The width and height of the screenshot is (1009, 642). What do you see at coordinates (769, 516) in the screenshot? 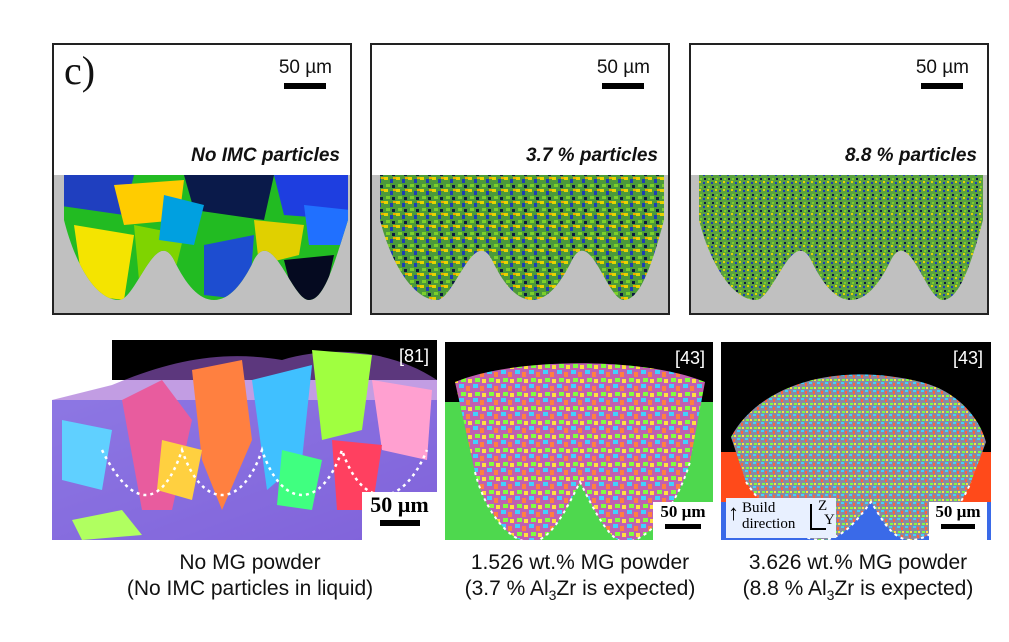
I see `build-direction-label: Build direction` at bounding box center [769, 516].